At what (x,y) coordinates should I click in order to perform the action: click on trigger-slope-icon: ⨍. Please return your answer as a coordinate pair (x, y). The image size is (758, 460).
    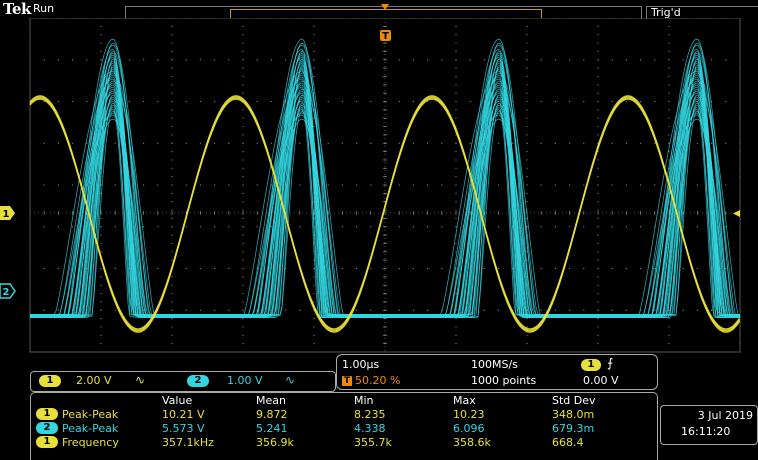
    Looking at the image, I should click on (610, 363).